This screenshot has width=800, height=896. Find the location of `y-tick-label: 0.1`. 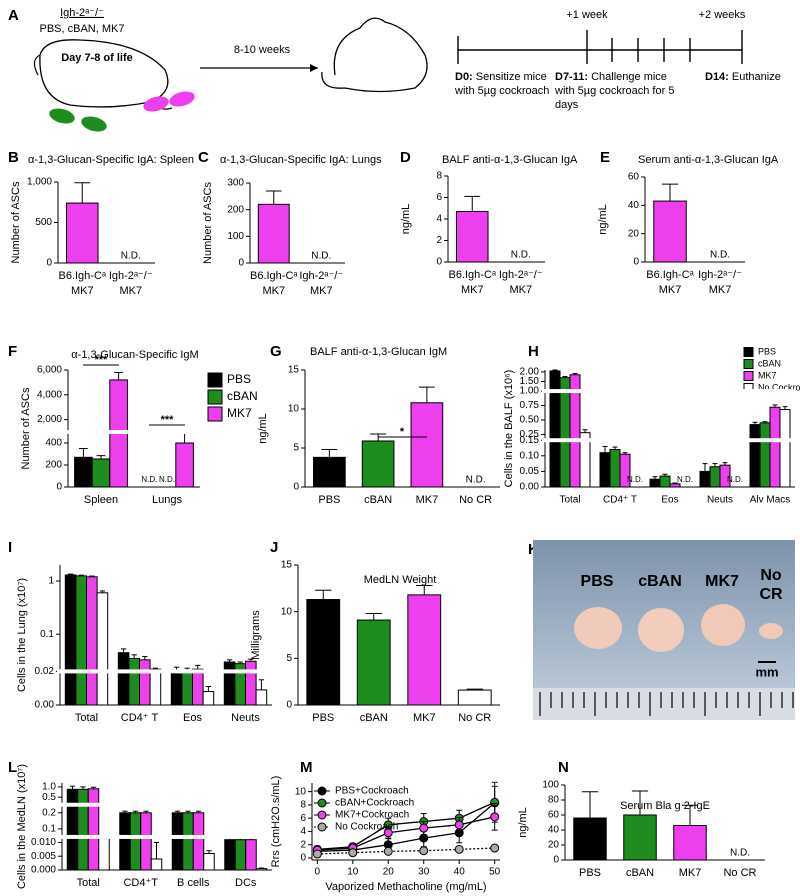

y-tick-label: 0.1 is located at coordinates (49, 829).